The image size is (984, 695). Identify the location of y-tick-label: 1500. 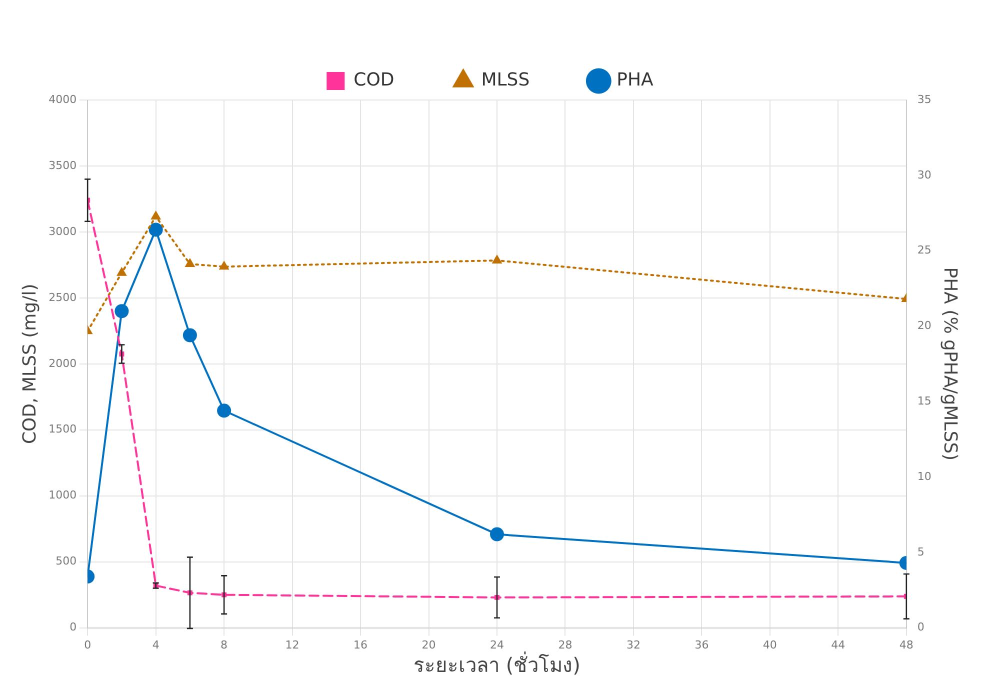
(62, 429).